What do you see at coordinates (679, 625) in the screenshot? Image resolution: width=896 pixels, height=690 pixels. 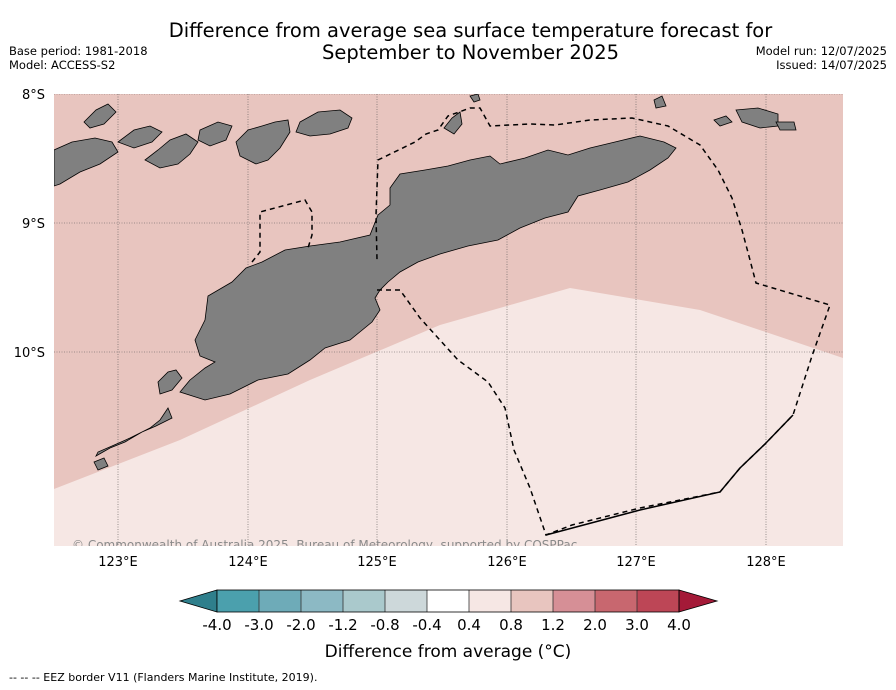 I see `colorbar-tick: 4.0` at bounding box center [679, 625].